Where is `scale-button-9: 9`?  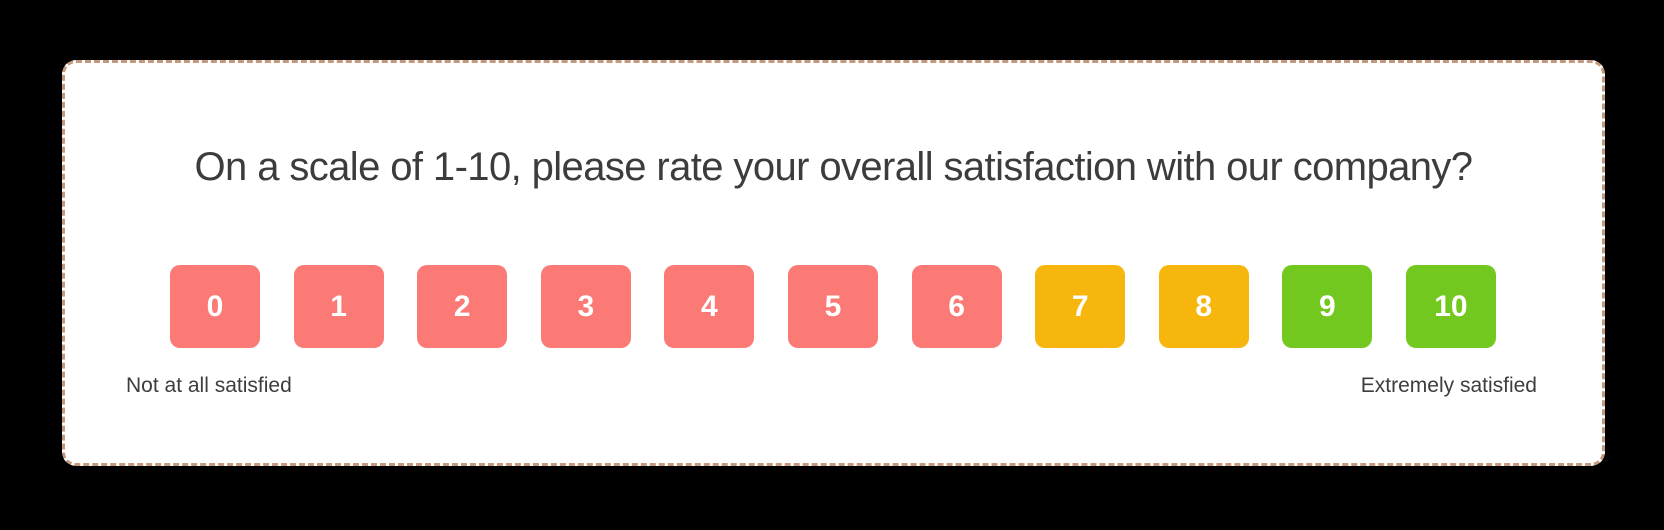
scale-button-9: 9 is located at coordinates (1327, 306).